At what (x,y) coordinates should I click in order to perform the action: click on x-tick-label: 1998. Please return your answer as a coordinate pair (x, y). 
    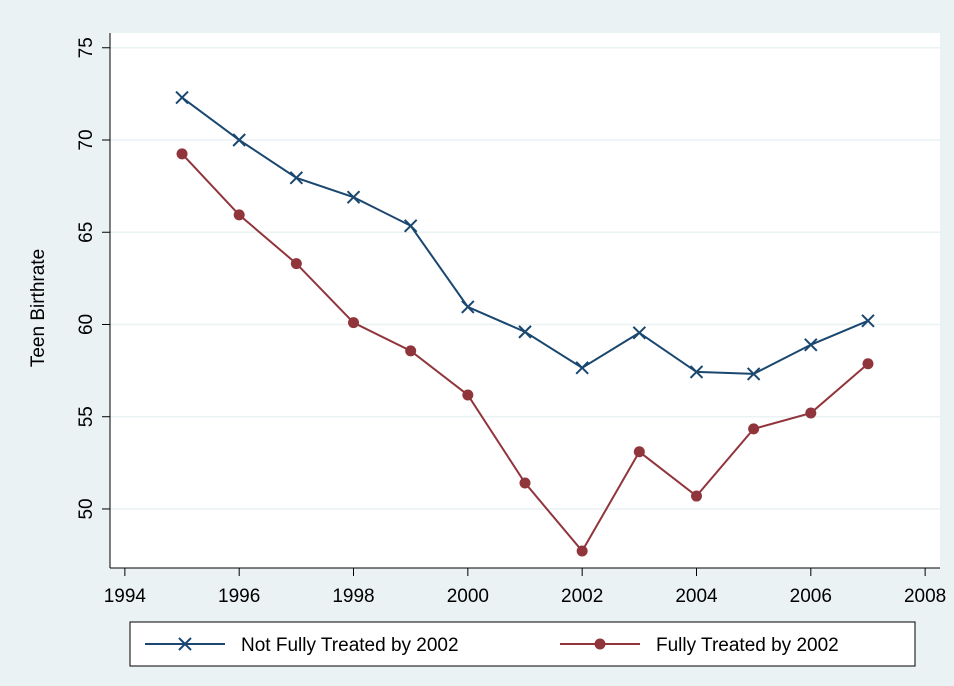
    Looking at the image, I should click on (353, 596).